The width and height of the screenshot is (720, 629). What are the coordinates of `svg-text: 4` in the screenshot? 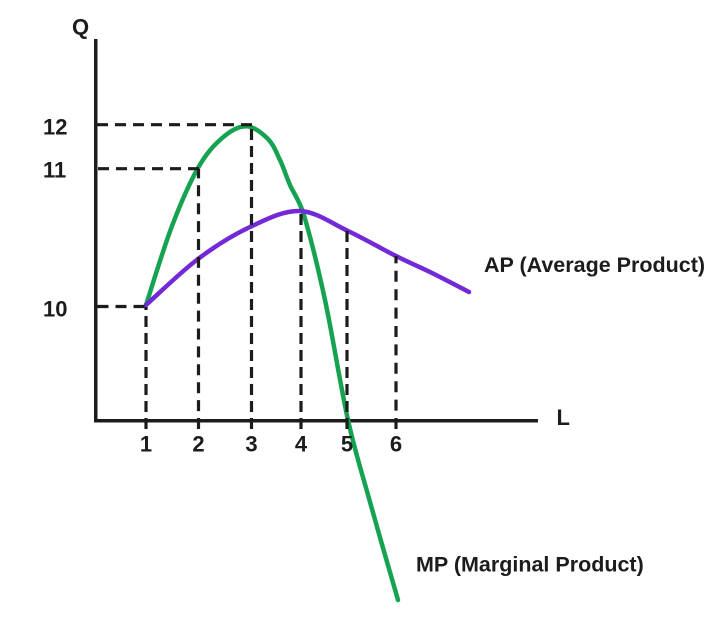 It's located at (301, 444).